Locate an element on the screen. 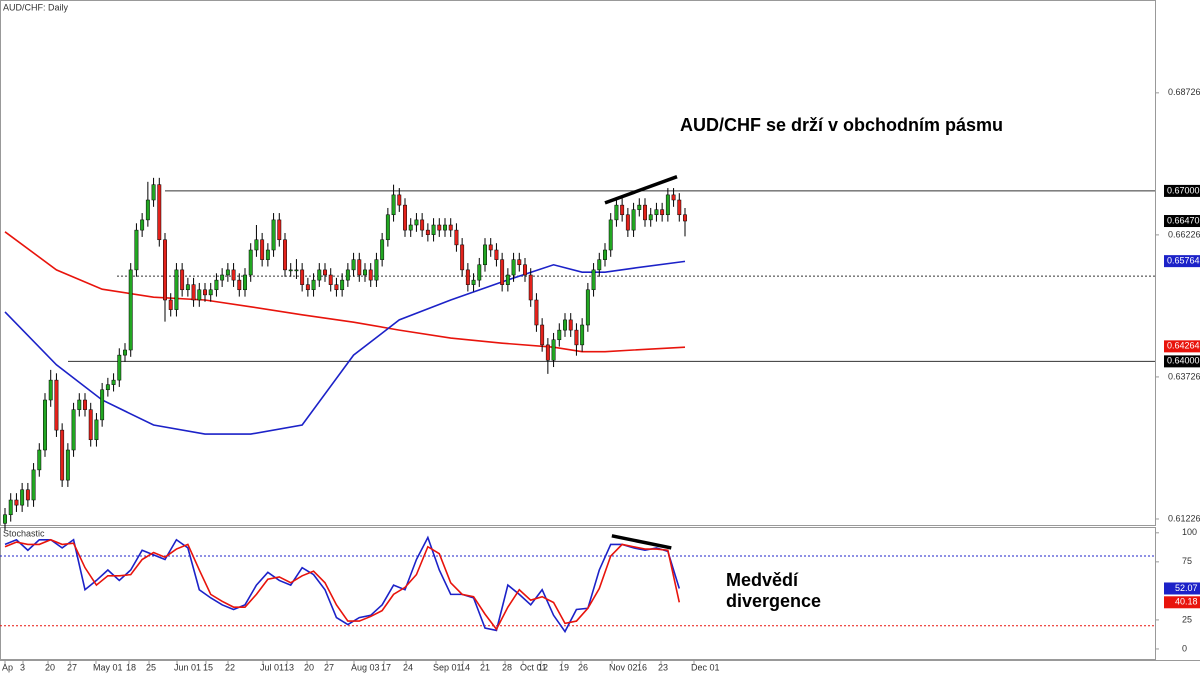 The height and width of the screenshot is (675, 1200). x-tick-label: 19 is located at coordinates (564, 667).